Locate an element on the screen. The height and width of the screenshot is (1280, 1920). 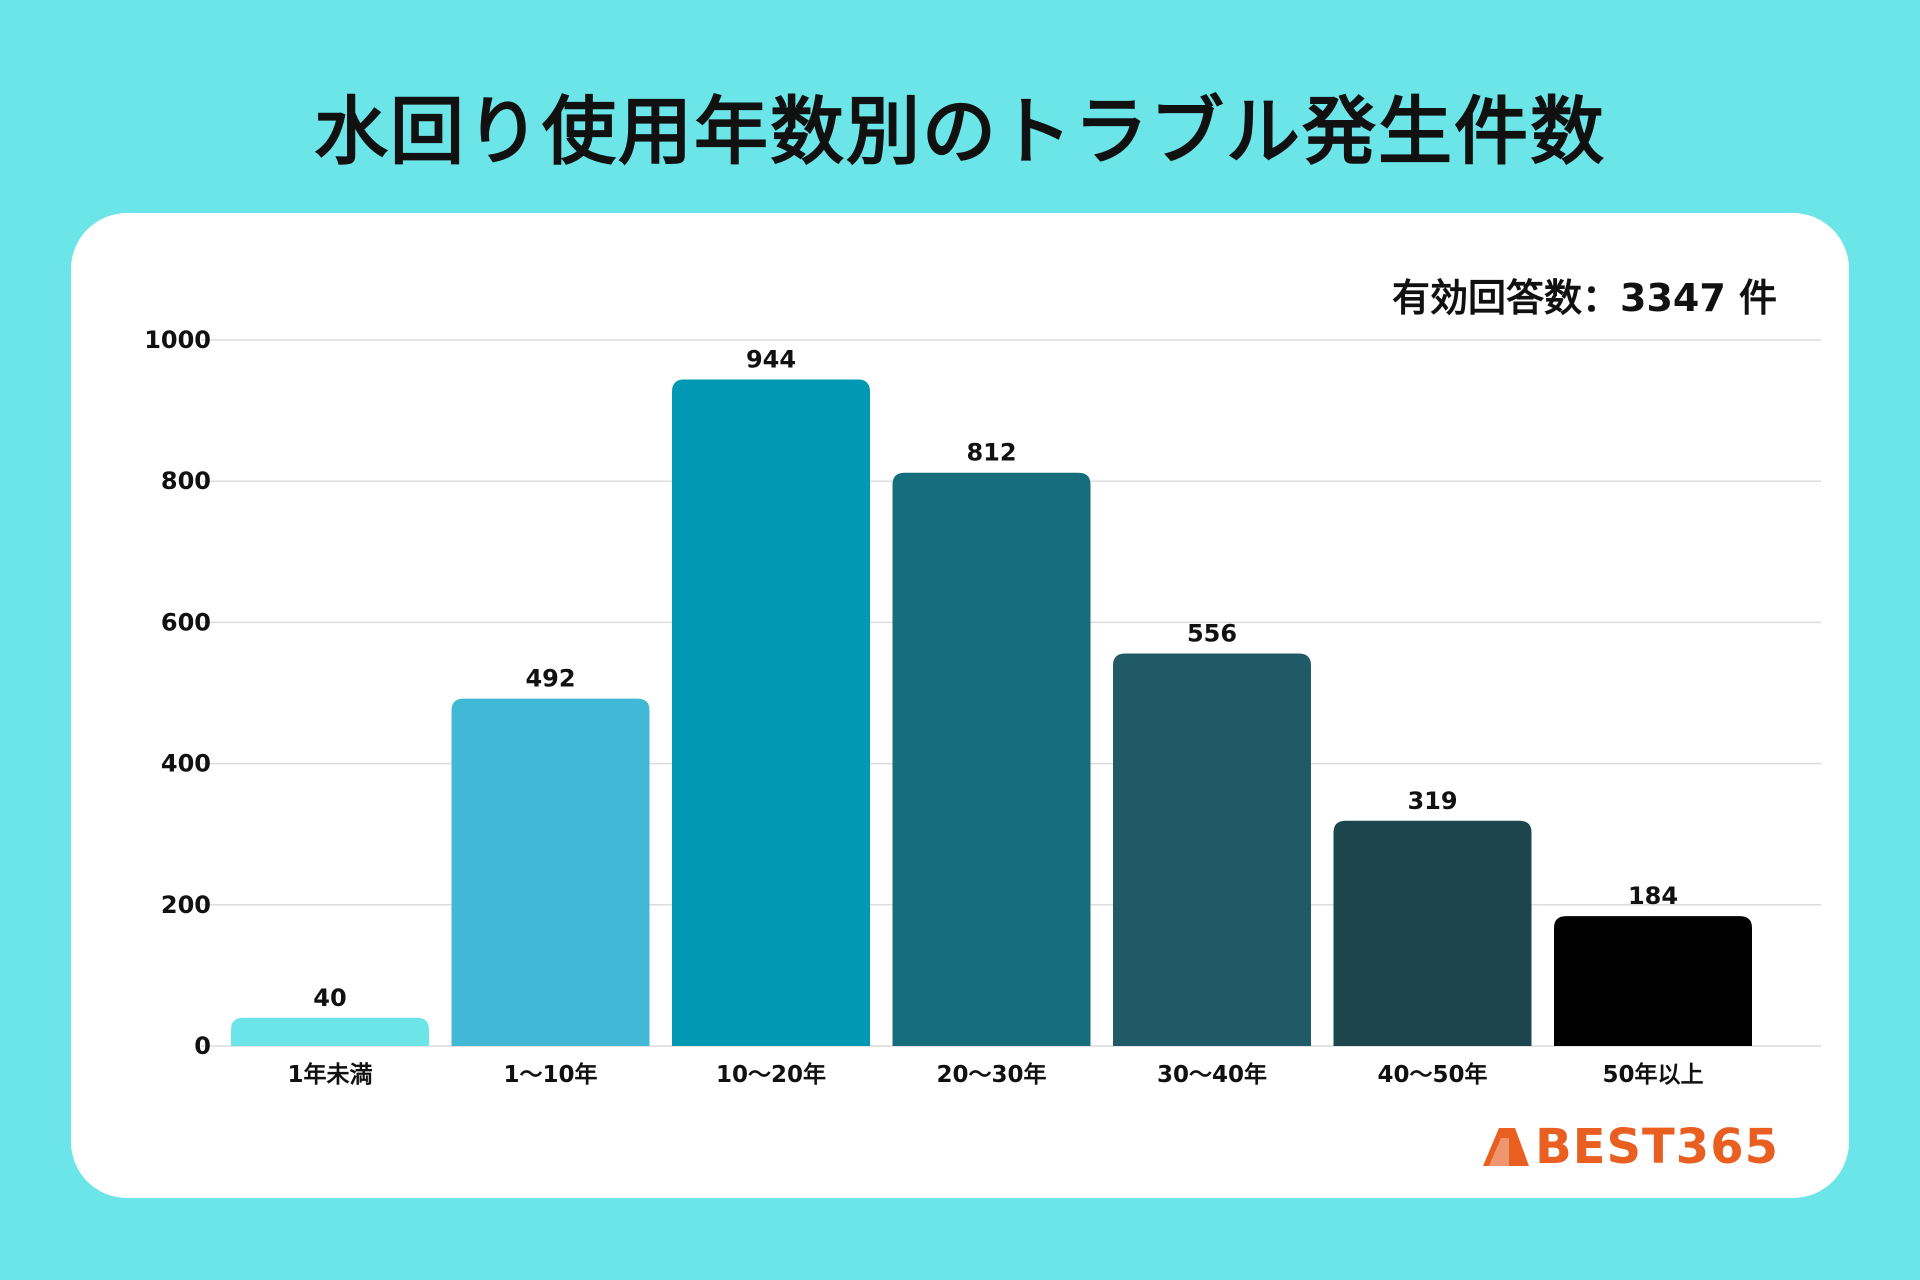
x-tick-label: 30～40年 is located at coordinates (1212, 1074).